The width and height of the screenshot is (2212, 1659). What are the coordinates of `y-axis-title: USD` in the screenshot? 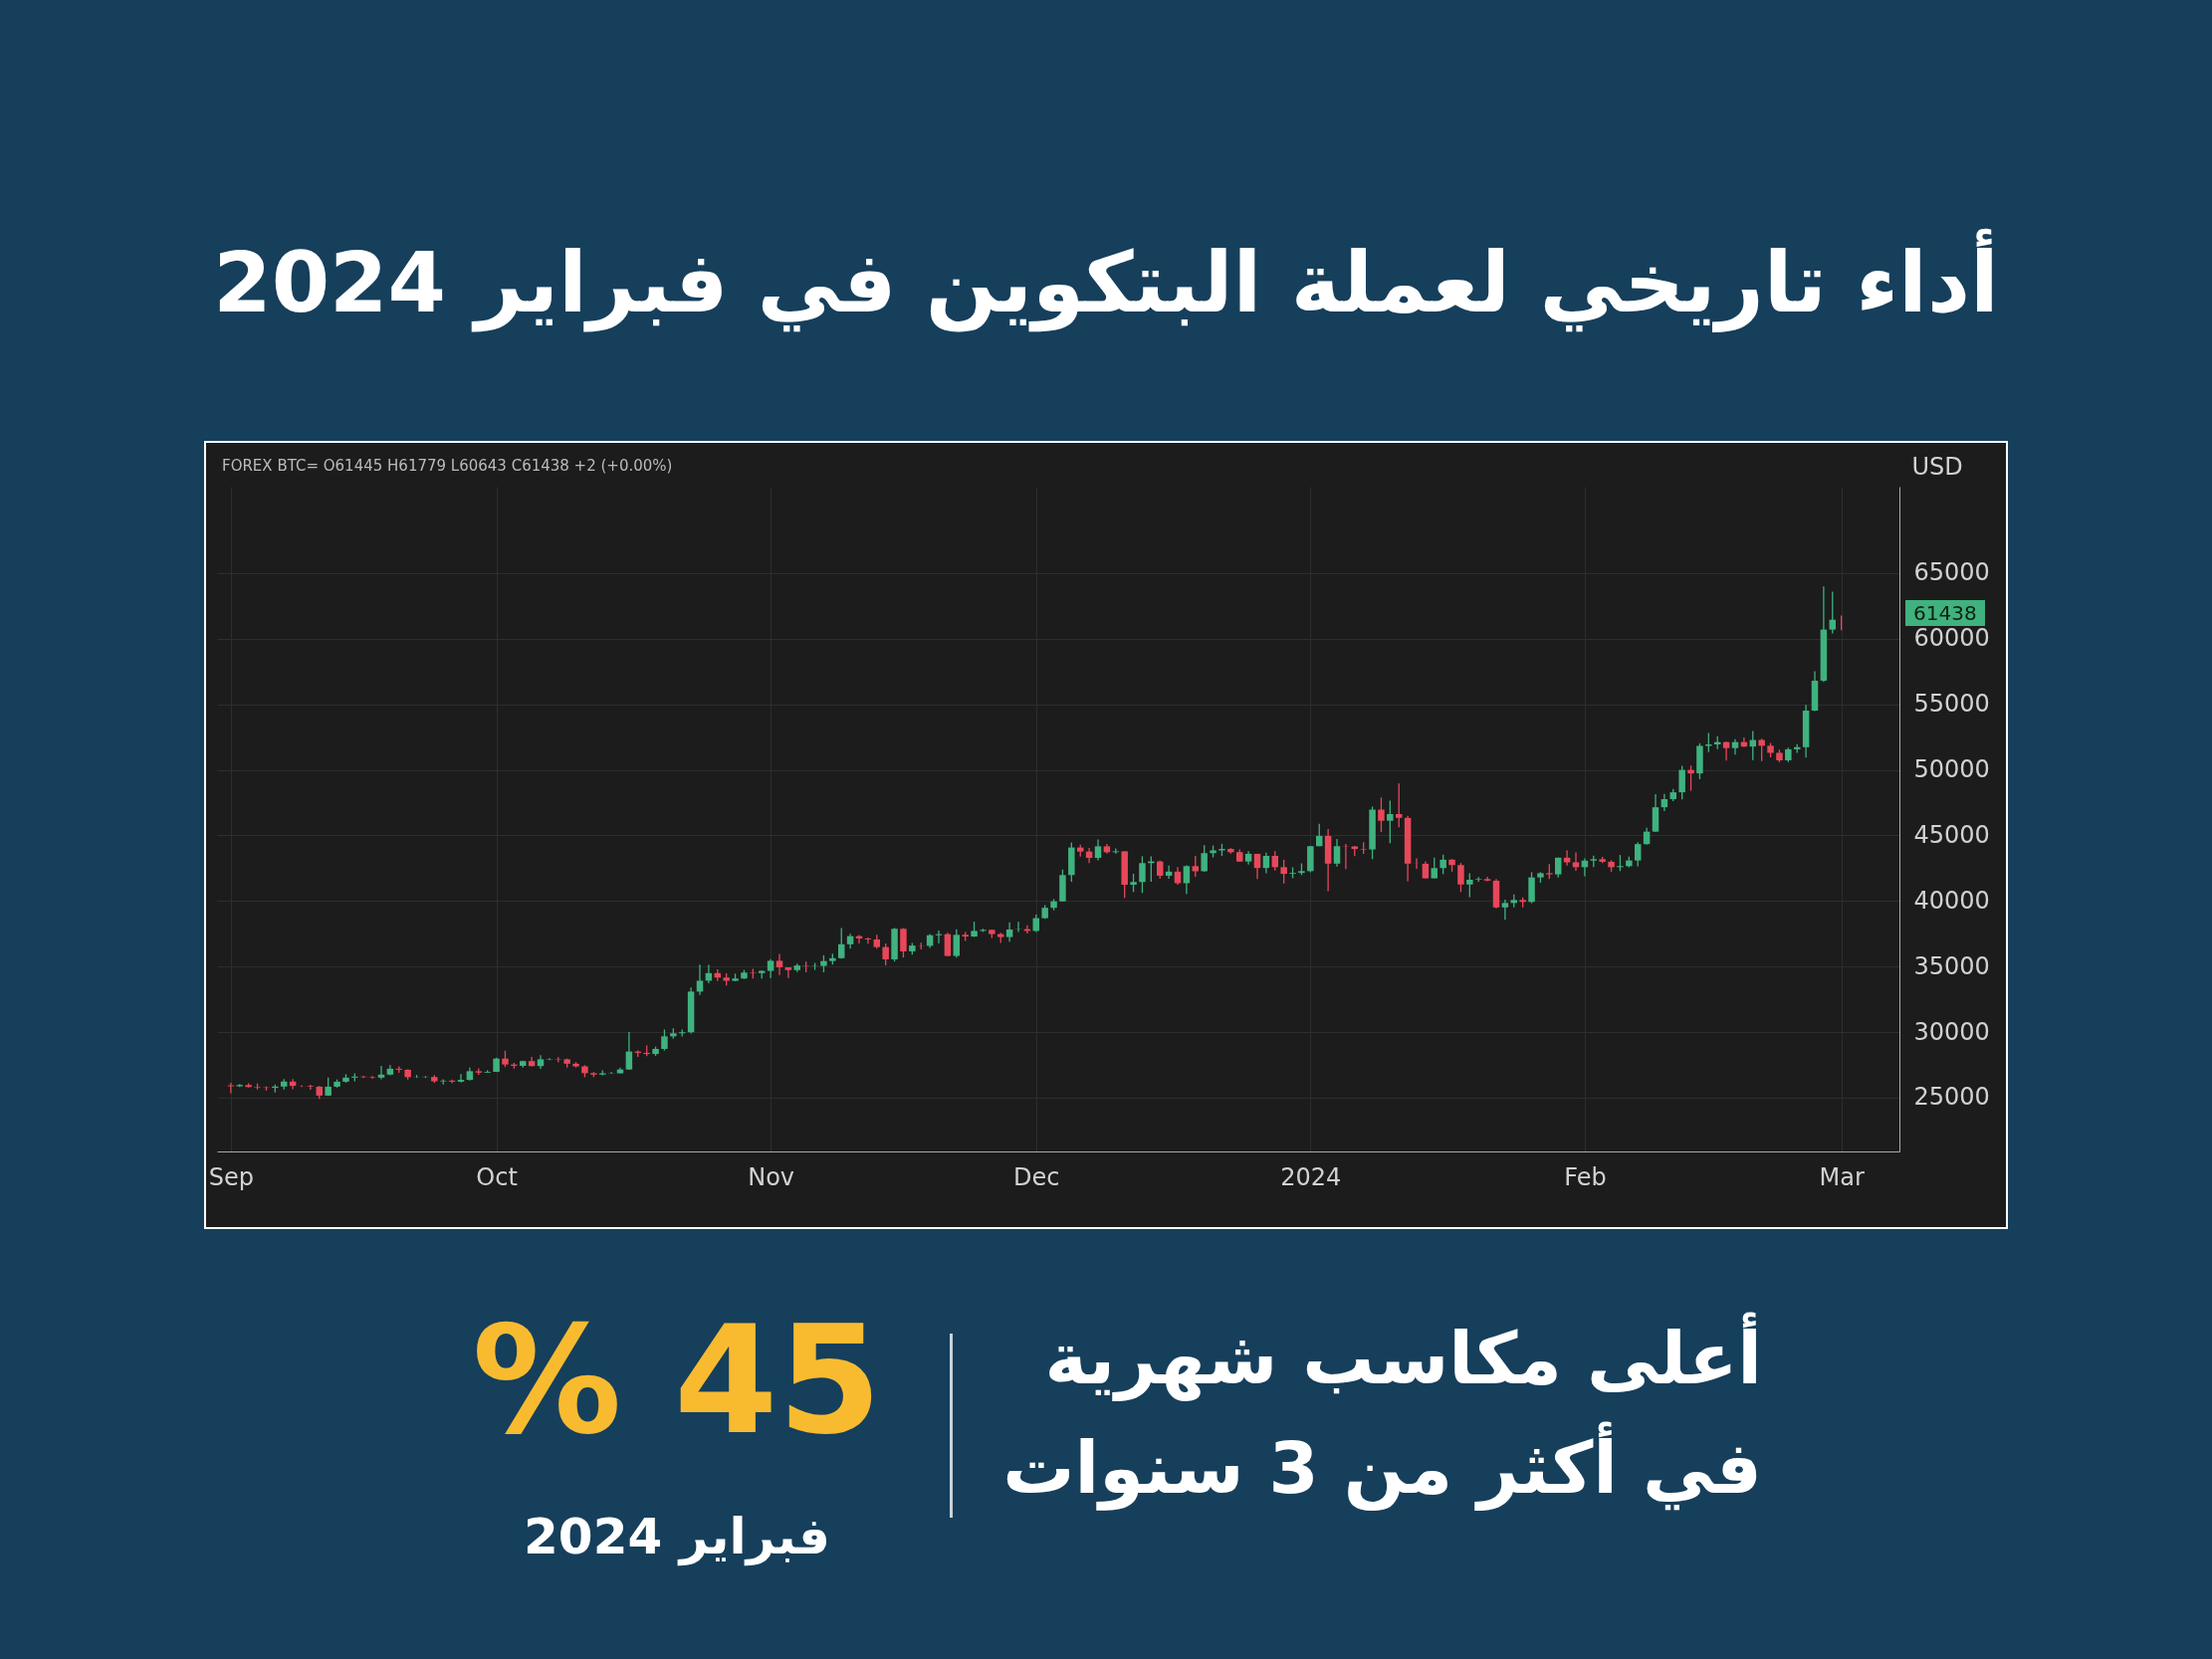 It's located at (1937, 466).